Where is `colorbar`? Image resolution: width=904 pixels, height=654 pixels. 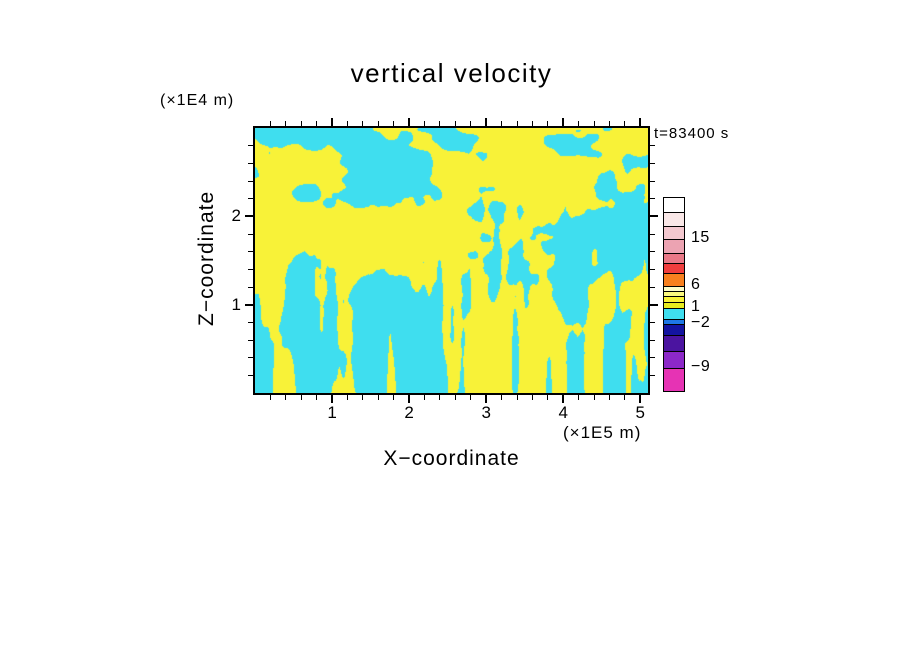 colorbar is located at coordinates (674, 294).